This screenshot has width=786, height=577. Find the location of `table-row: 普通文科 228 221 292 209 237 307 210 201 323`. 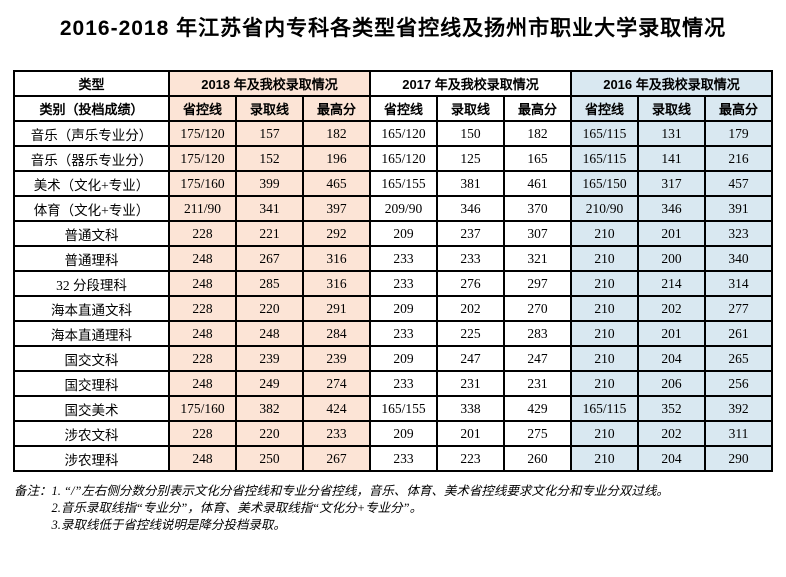

table-row: 普通文科 228 221 292 209 237 307 210 201 323 is located at coordinates (393, 233).